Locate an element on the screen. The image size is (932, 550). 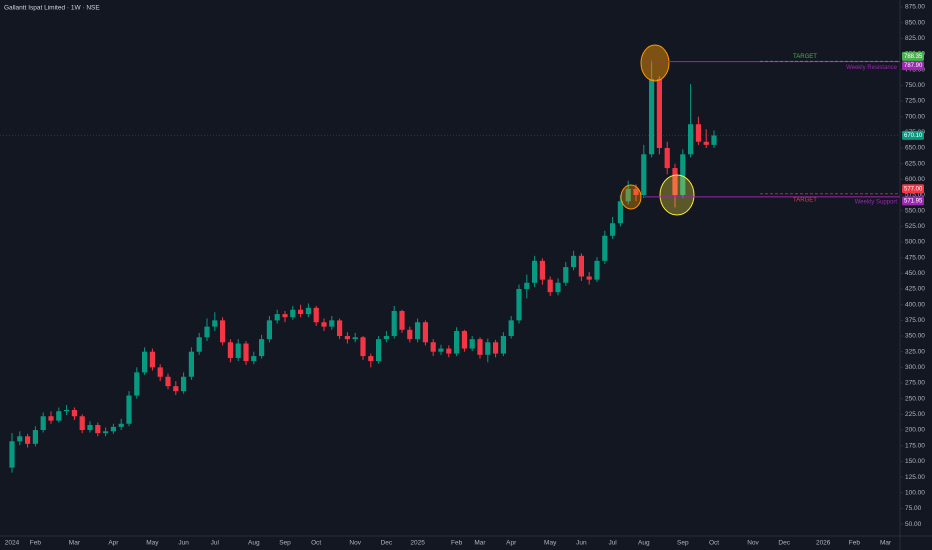
y-tick-label: 400.00 is located at coordinates (915, 304).